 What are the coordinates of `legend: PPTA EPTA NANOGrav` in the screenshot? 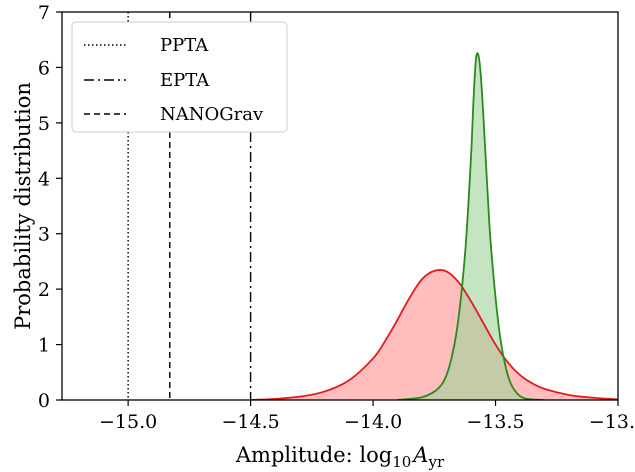 It's located at (179, 77).